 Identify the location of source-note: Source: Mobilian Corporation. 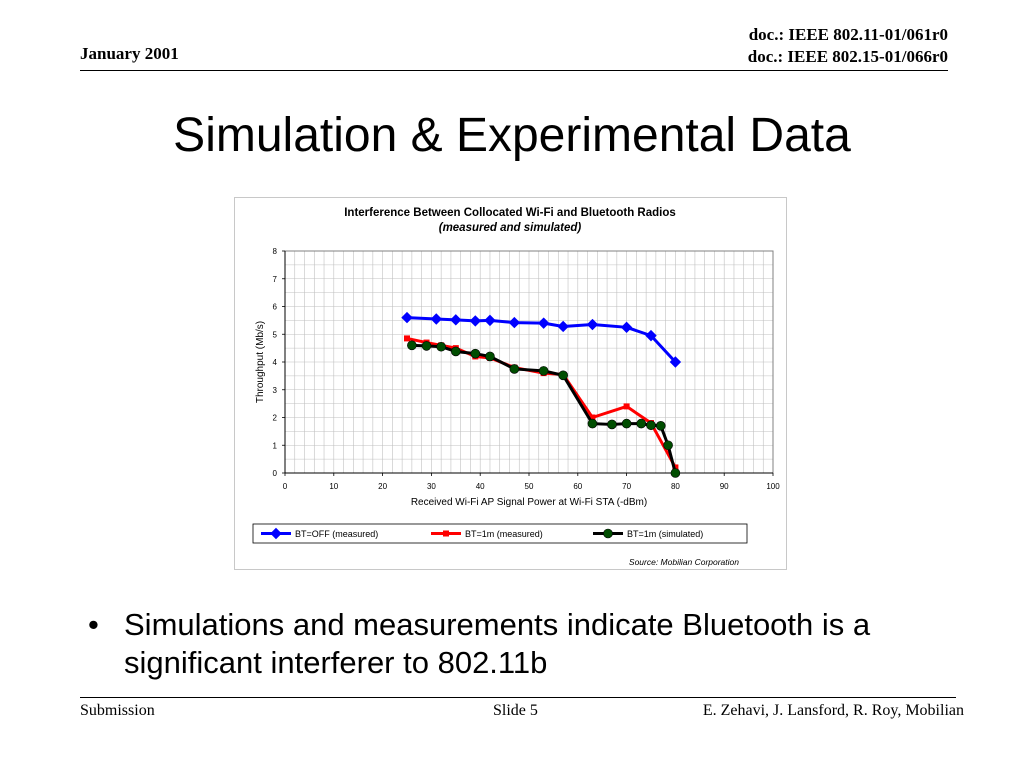
(684, 562).